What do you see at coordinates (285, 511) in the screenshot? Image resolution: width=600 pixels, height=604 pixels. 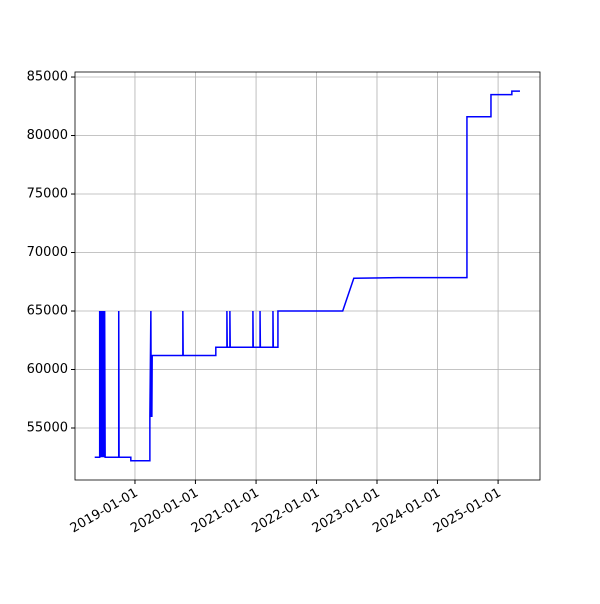 I see `x-tick-label: 2022-01-01` at bounding box center [285, 511].